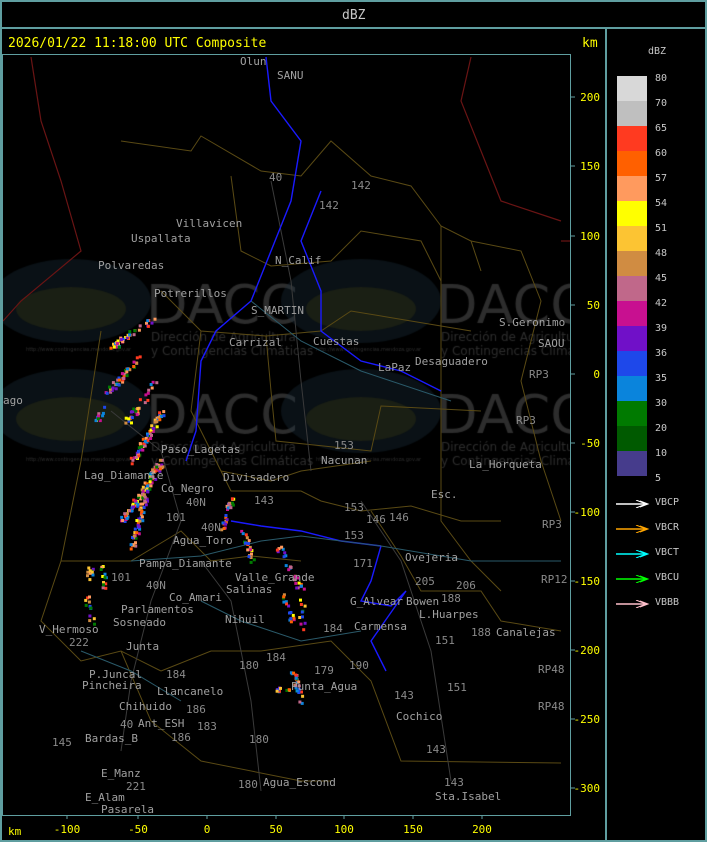  Describe the element at coordinates (351, 351) in the screenshot. I see `river` at that location.